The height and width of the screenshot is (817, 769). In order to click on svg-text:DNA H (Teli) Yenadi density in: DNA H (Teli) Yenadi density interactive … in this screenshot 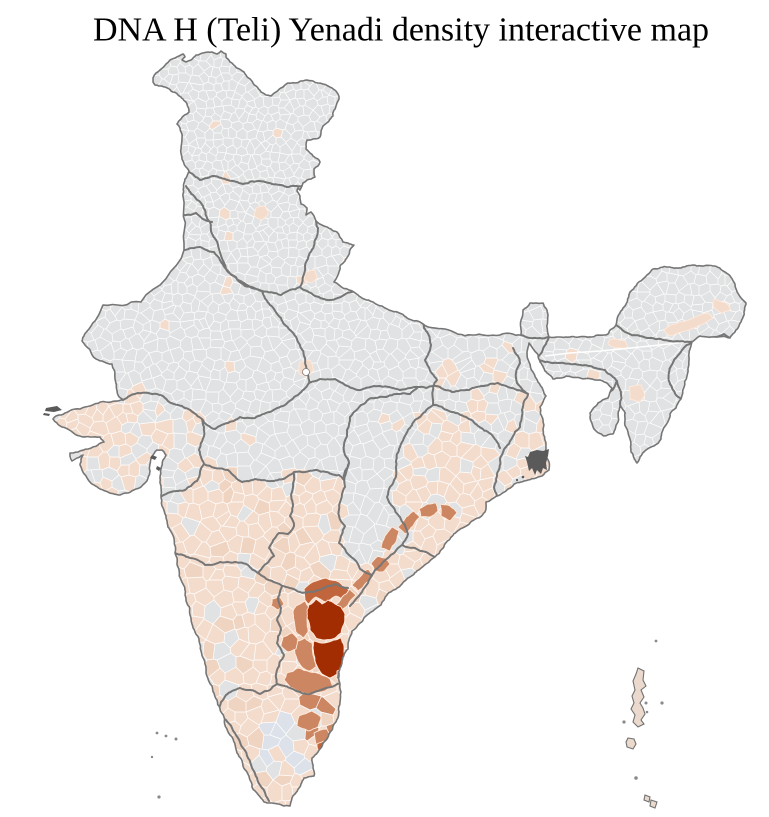, I will do `click(401, 30)`.